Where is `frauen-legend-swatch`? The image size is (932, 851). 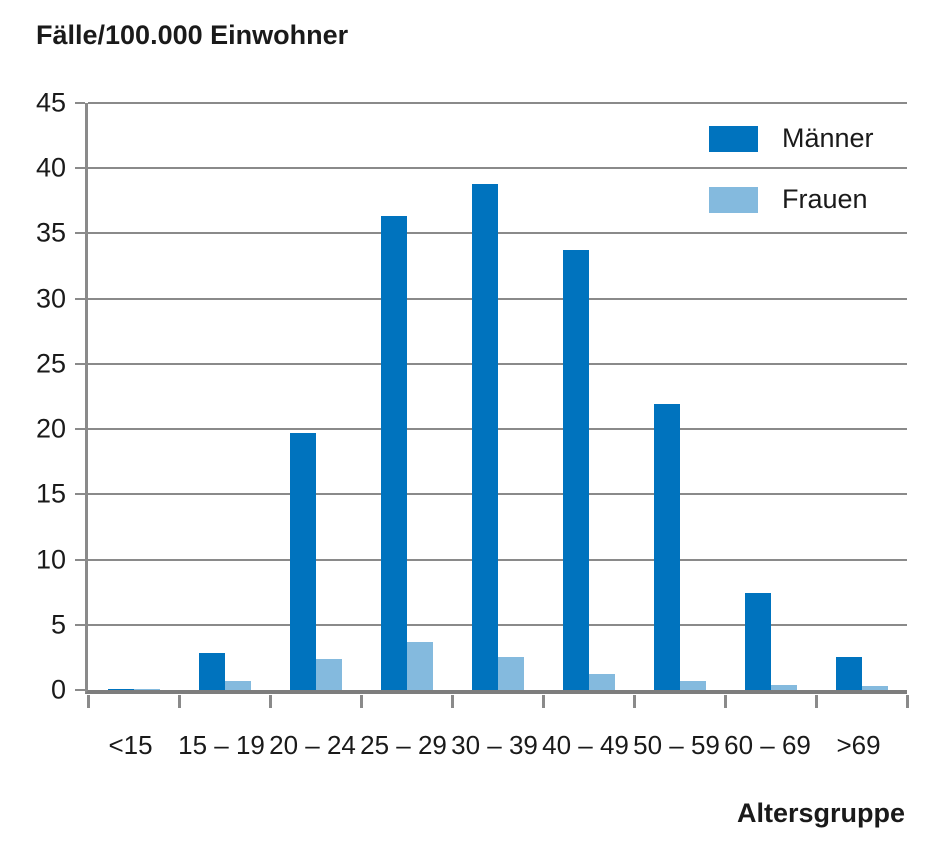 frauen-legend-swatch is located at coordinates (733, 199).